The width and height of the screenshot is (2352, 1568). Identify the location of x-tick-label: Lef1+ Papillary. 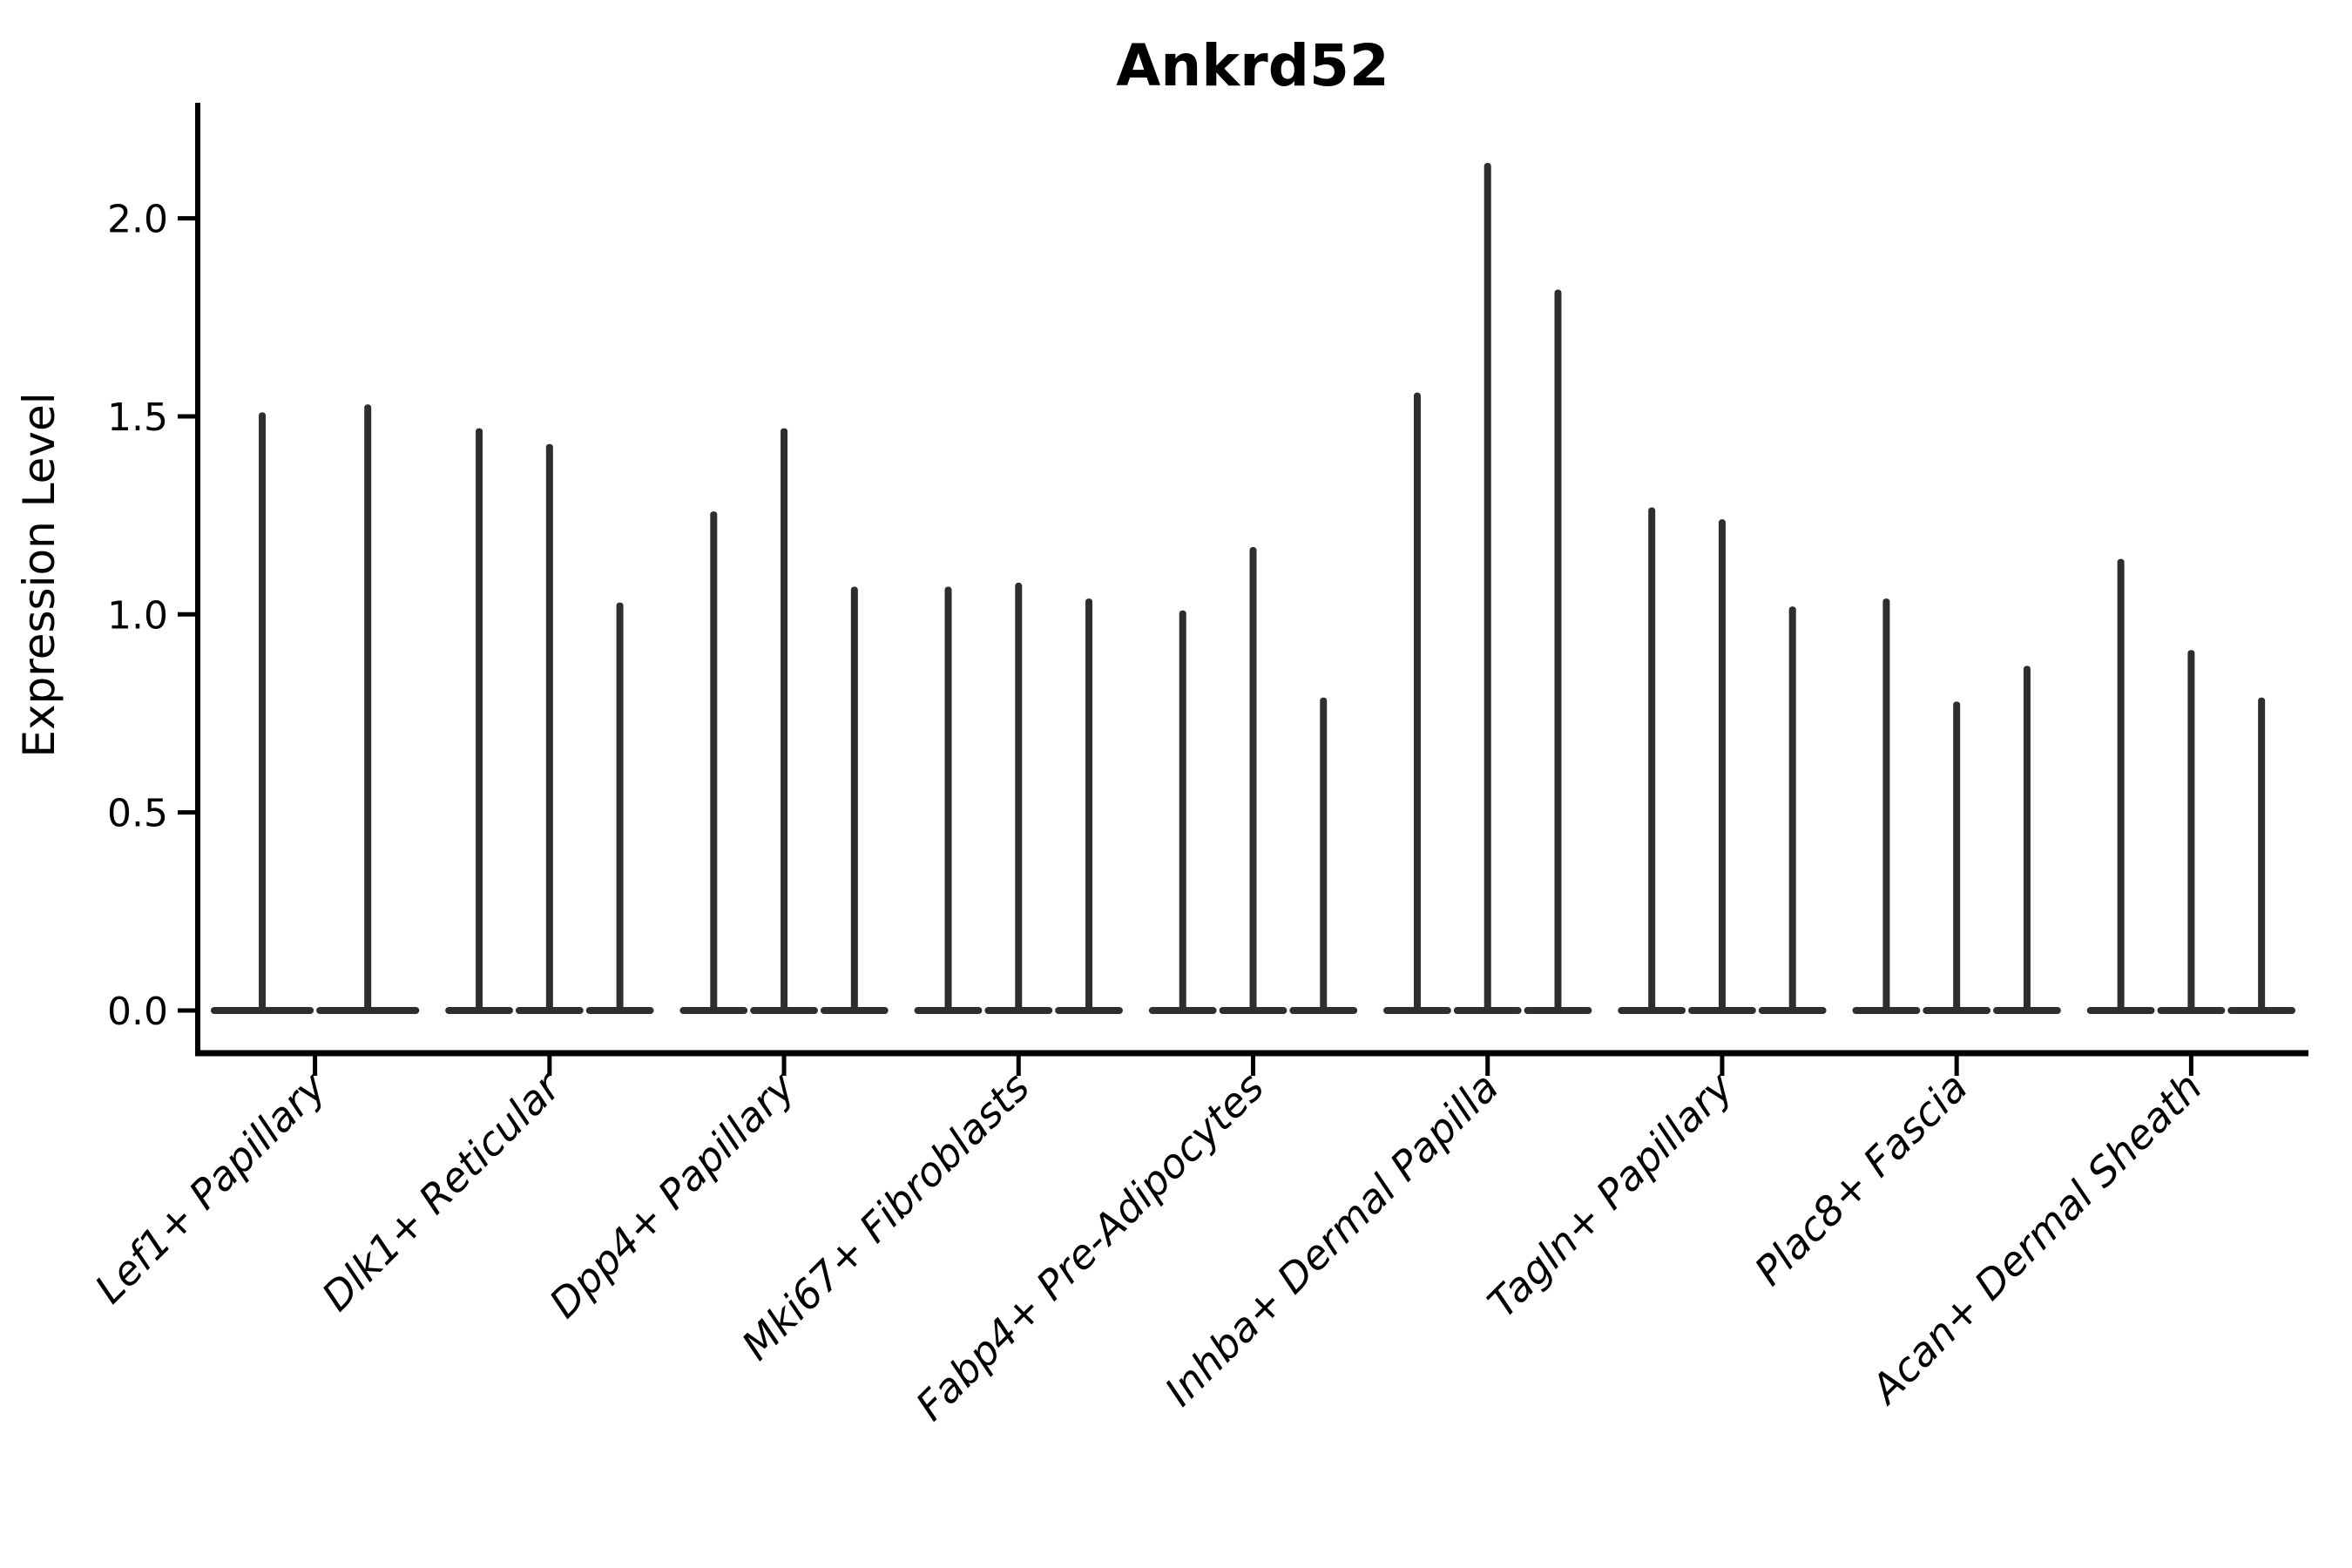
(210, 1187).